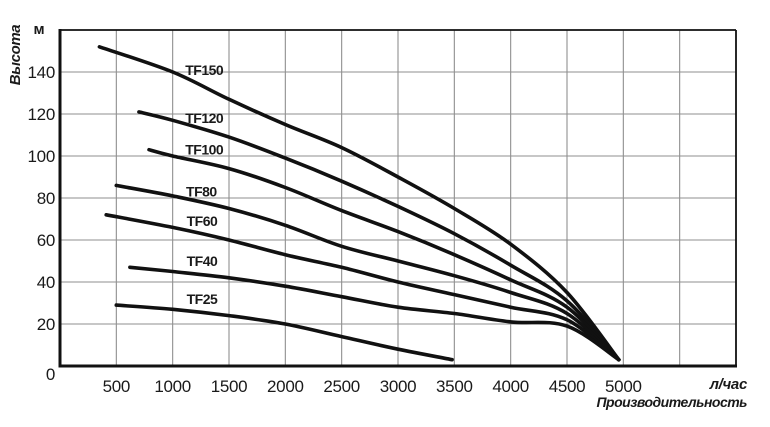 The width and height of the screenshot is (770, 427). Describe the element at coordinates (116, 386) in the screenshot. I see `x-tick-label-500: 500` at that location.